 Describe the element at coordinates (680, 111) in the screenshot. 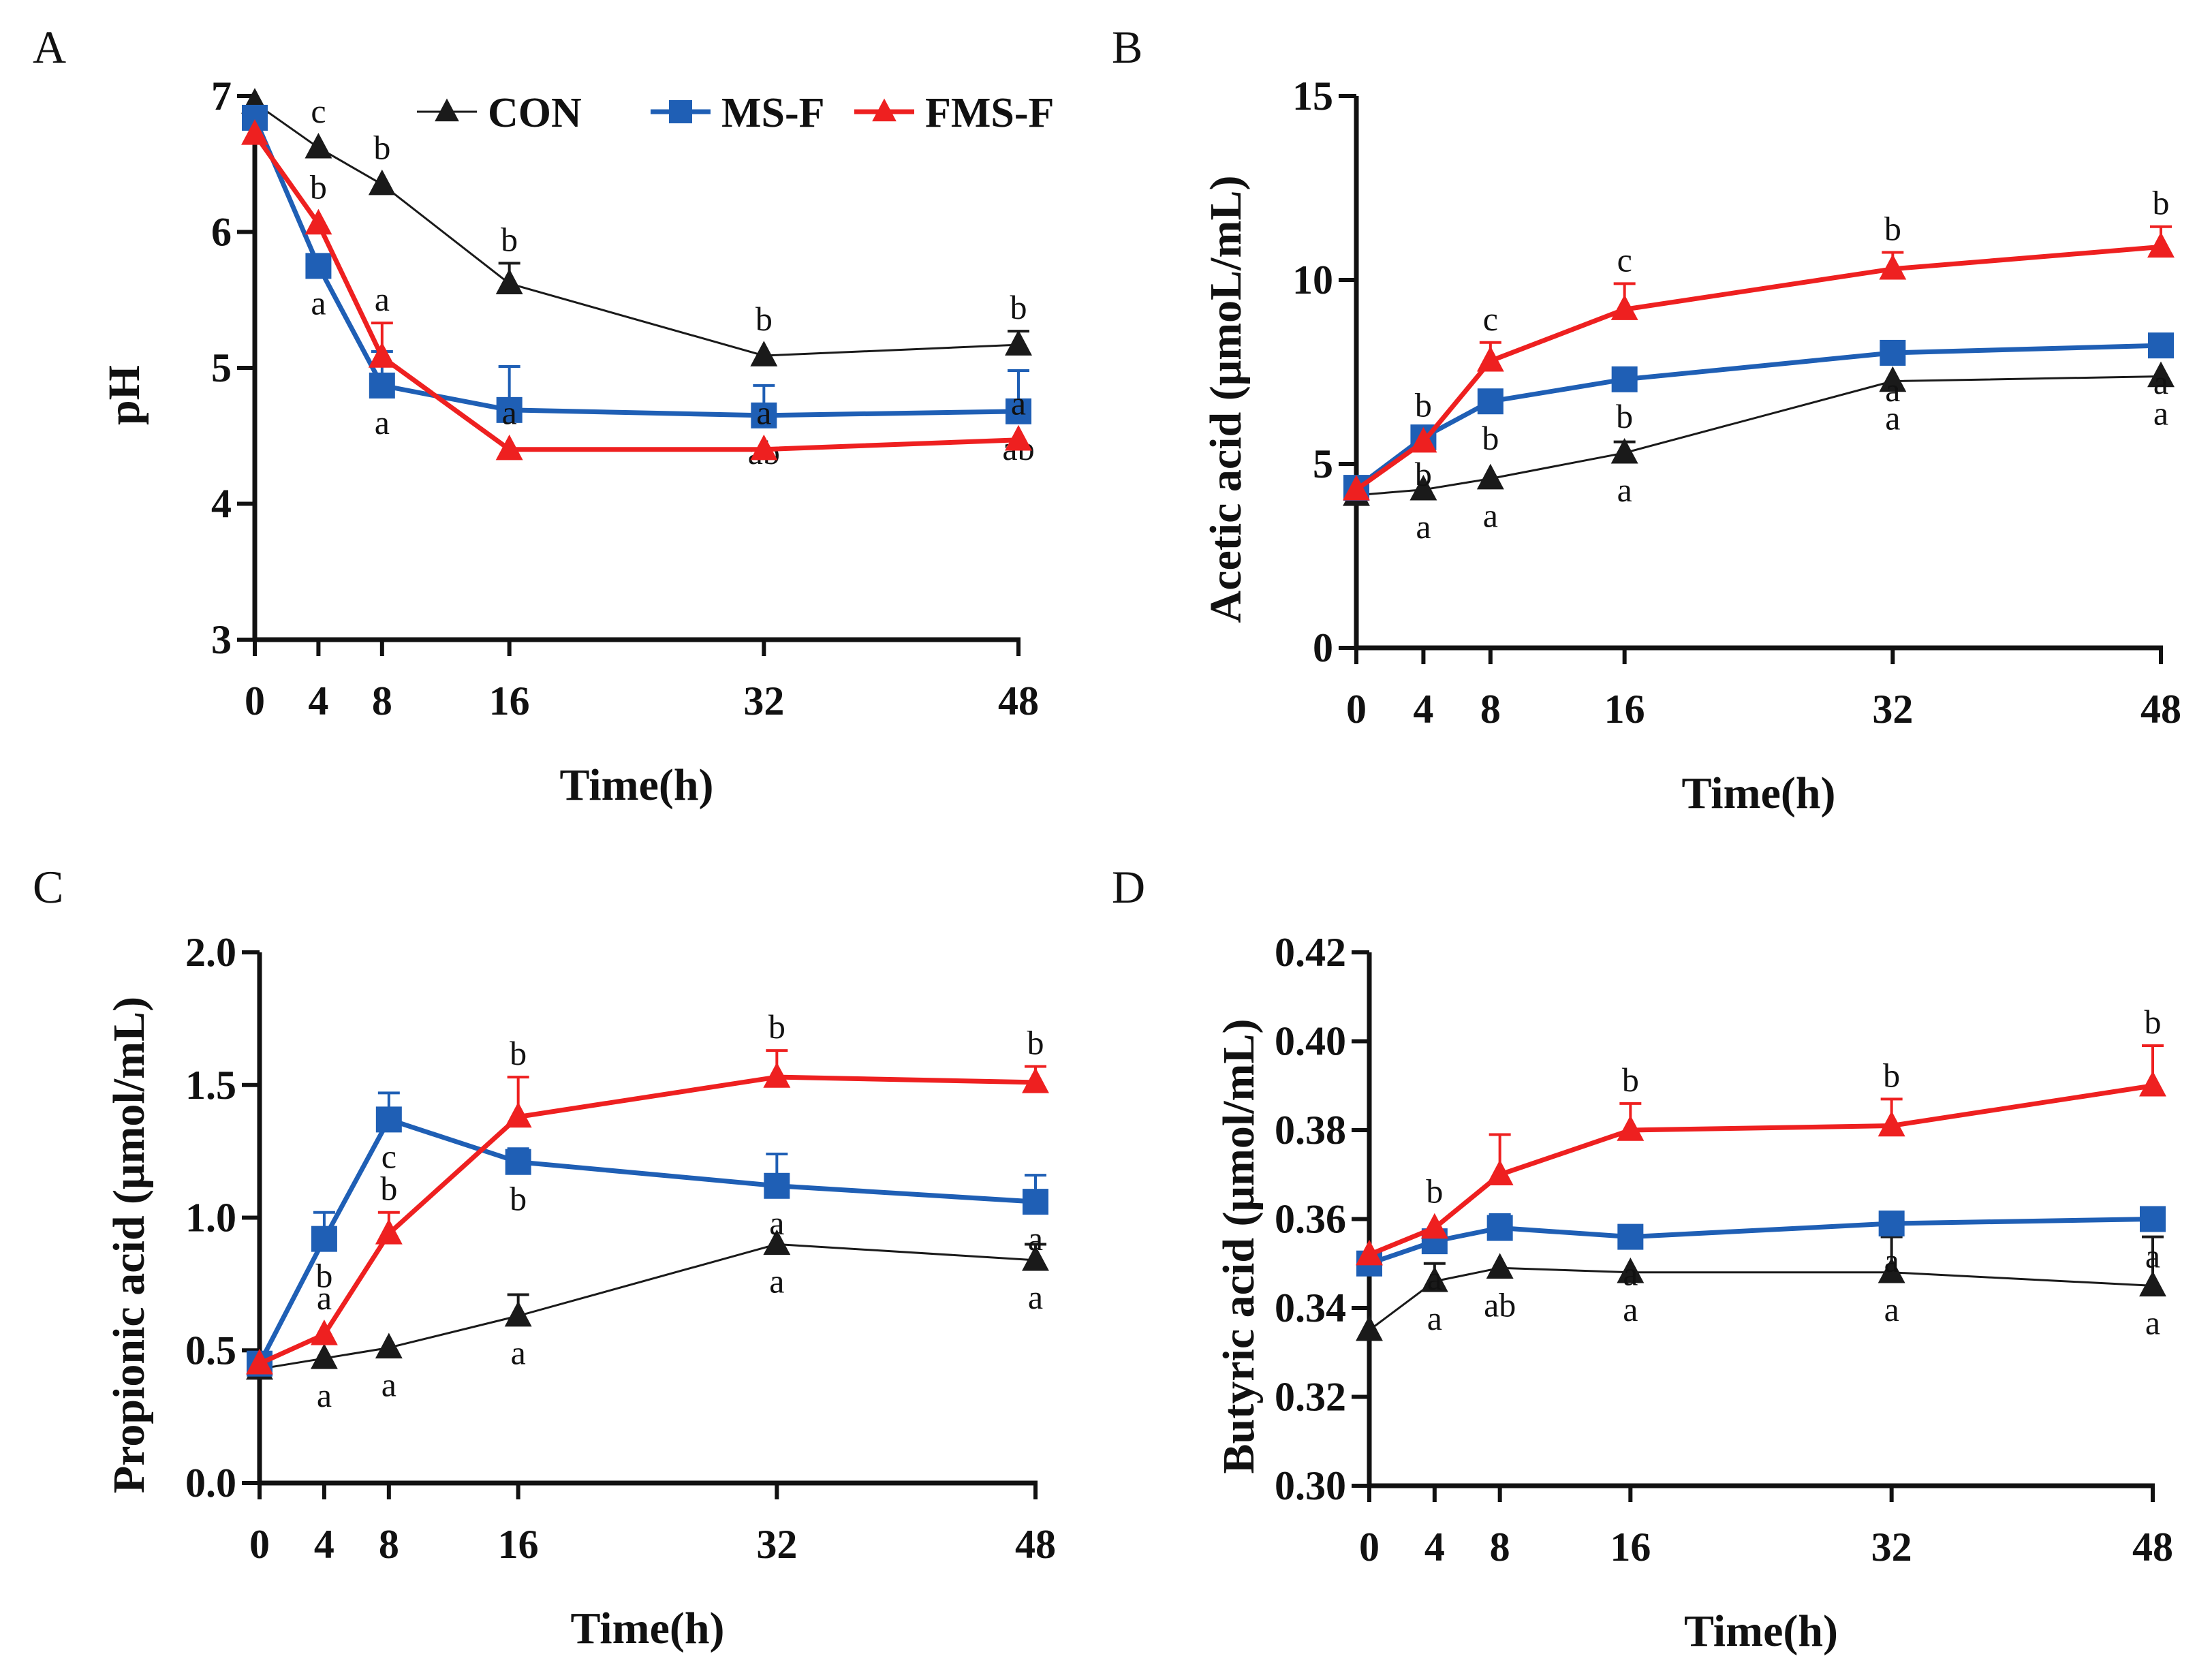

I see `legend-marker` at that location.